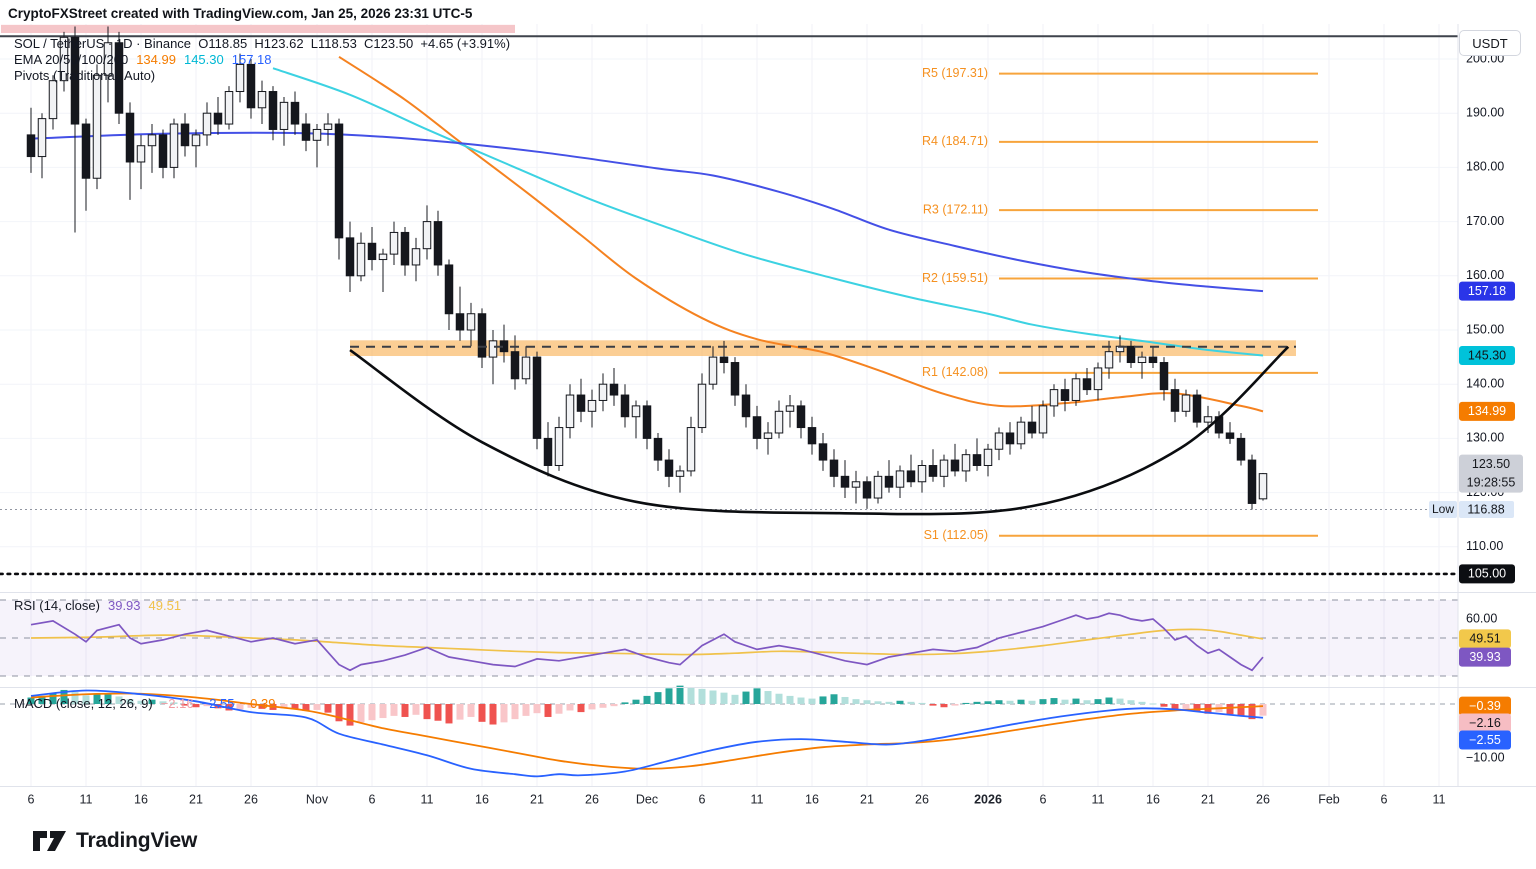 The image size is (1536, 869). What do you see at coordinates (1484, 546) in the screenshot?
I see `price-axis-label: 110.00` at bounding box center [1484, 546].